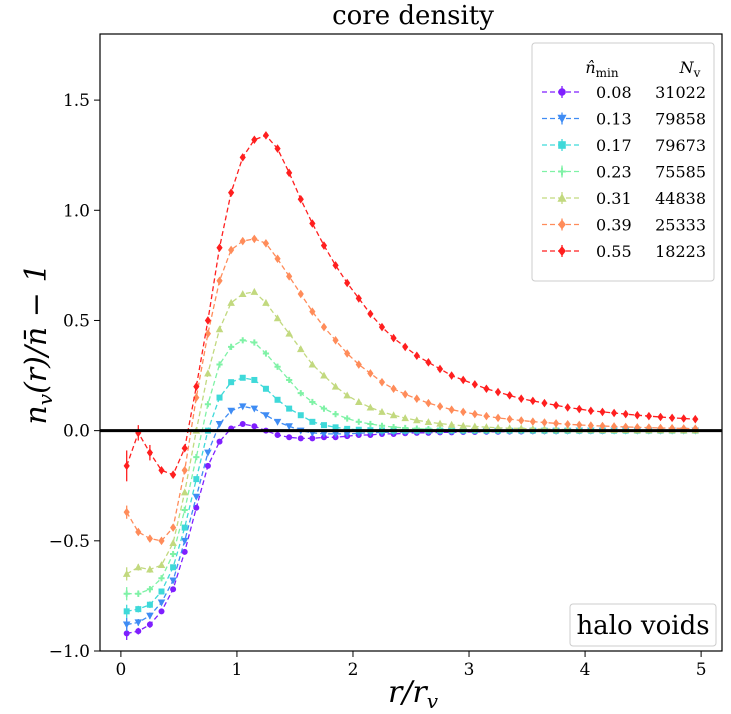 The width and height of the screenshot is (731, 714). Describe the element at coordinates (38, 343) in the screenshot. I see `y-axis-label: nv(r)/n̄ − 1` at that location.